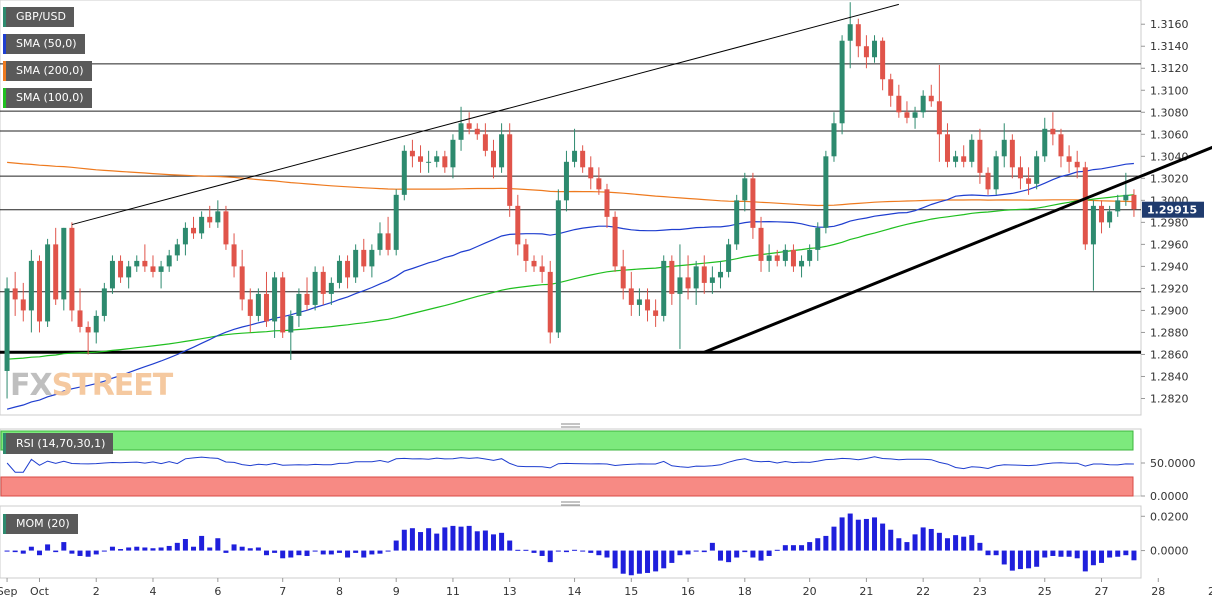 This screenshot has width=1212, height=602. Describe the element at coordinates (688, 591) in the screenshot. I see `x-tick-label: 16` at that location.